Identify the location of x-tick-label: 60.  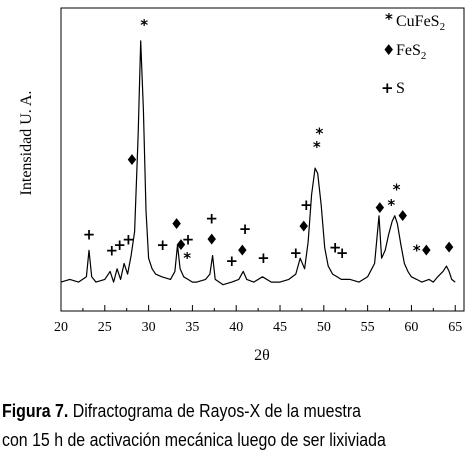
(411, 327).